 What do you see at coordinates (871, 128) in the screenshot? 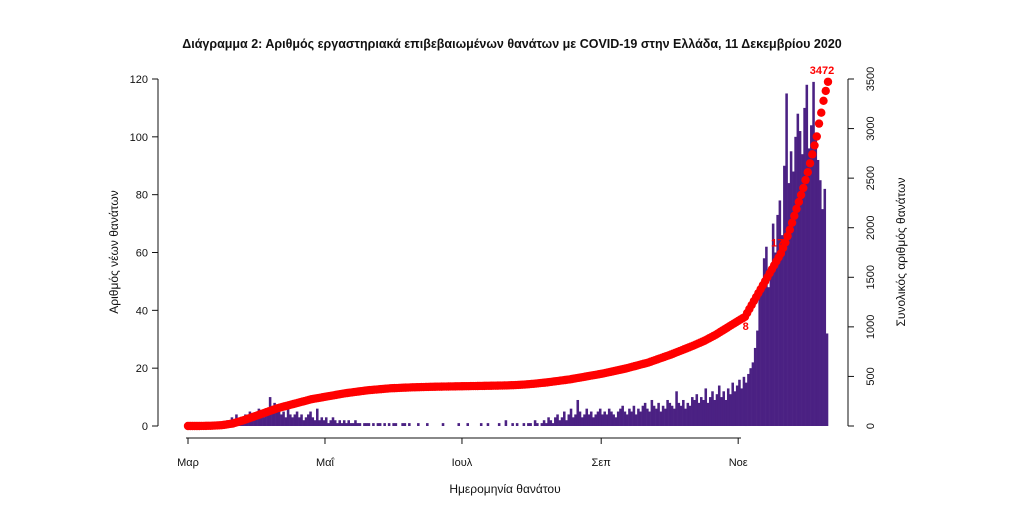
I see `right-tick-label: 3000` at bounding box center [871, 128].